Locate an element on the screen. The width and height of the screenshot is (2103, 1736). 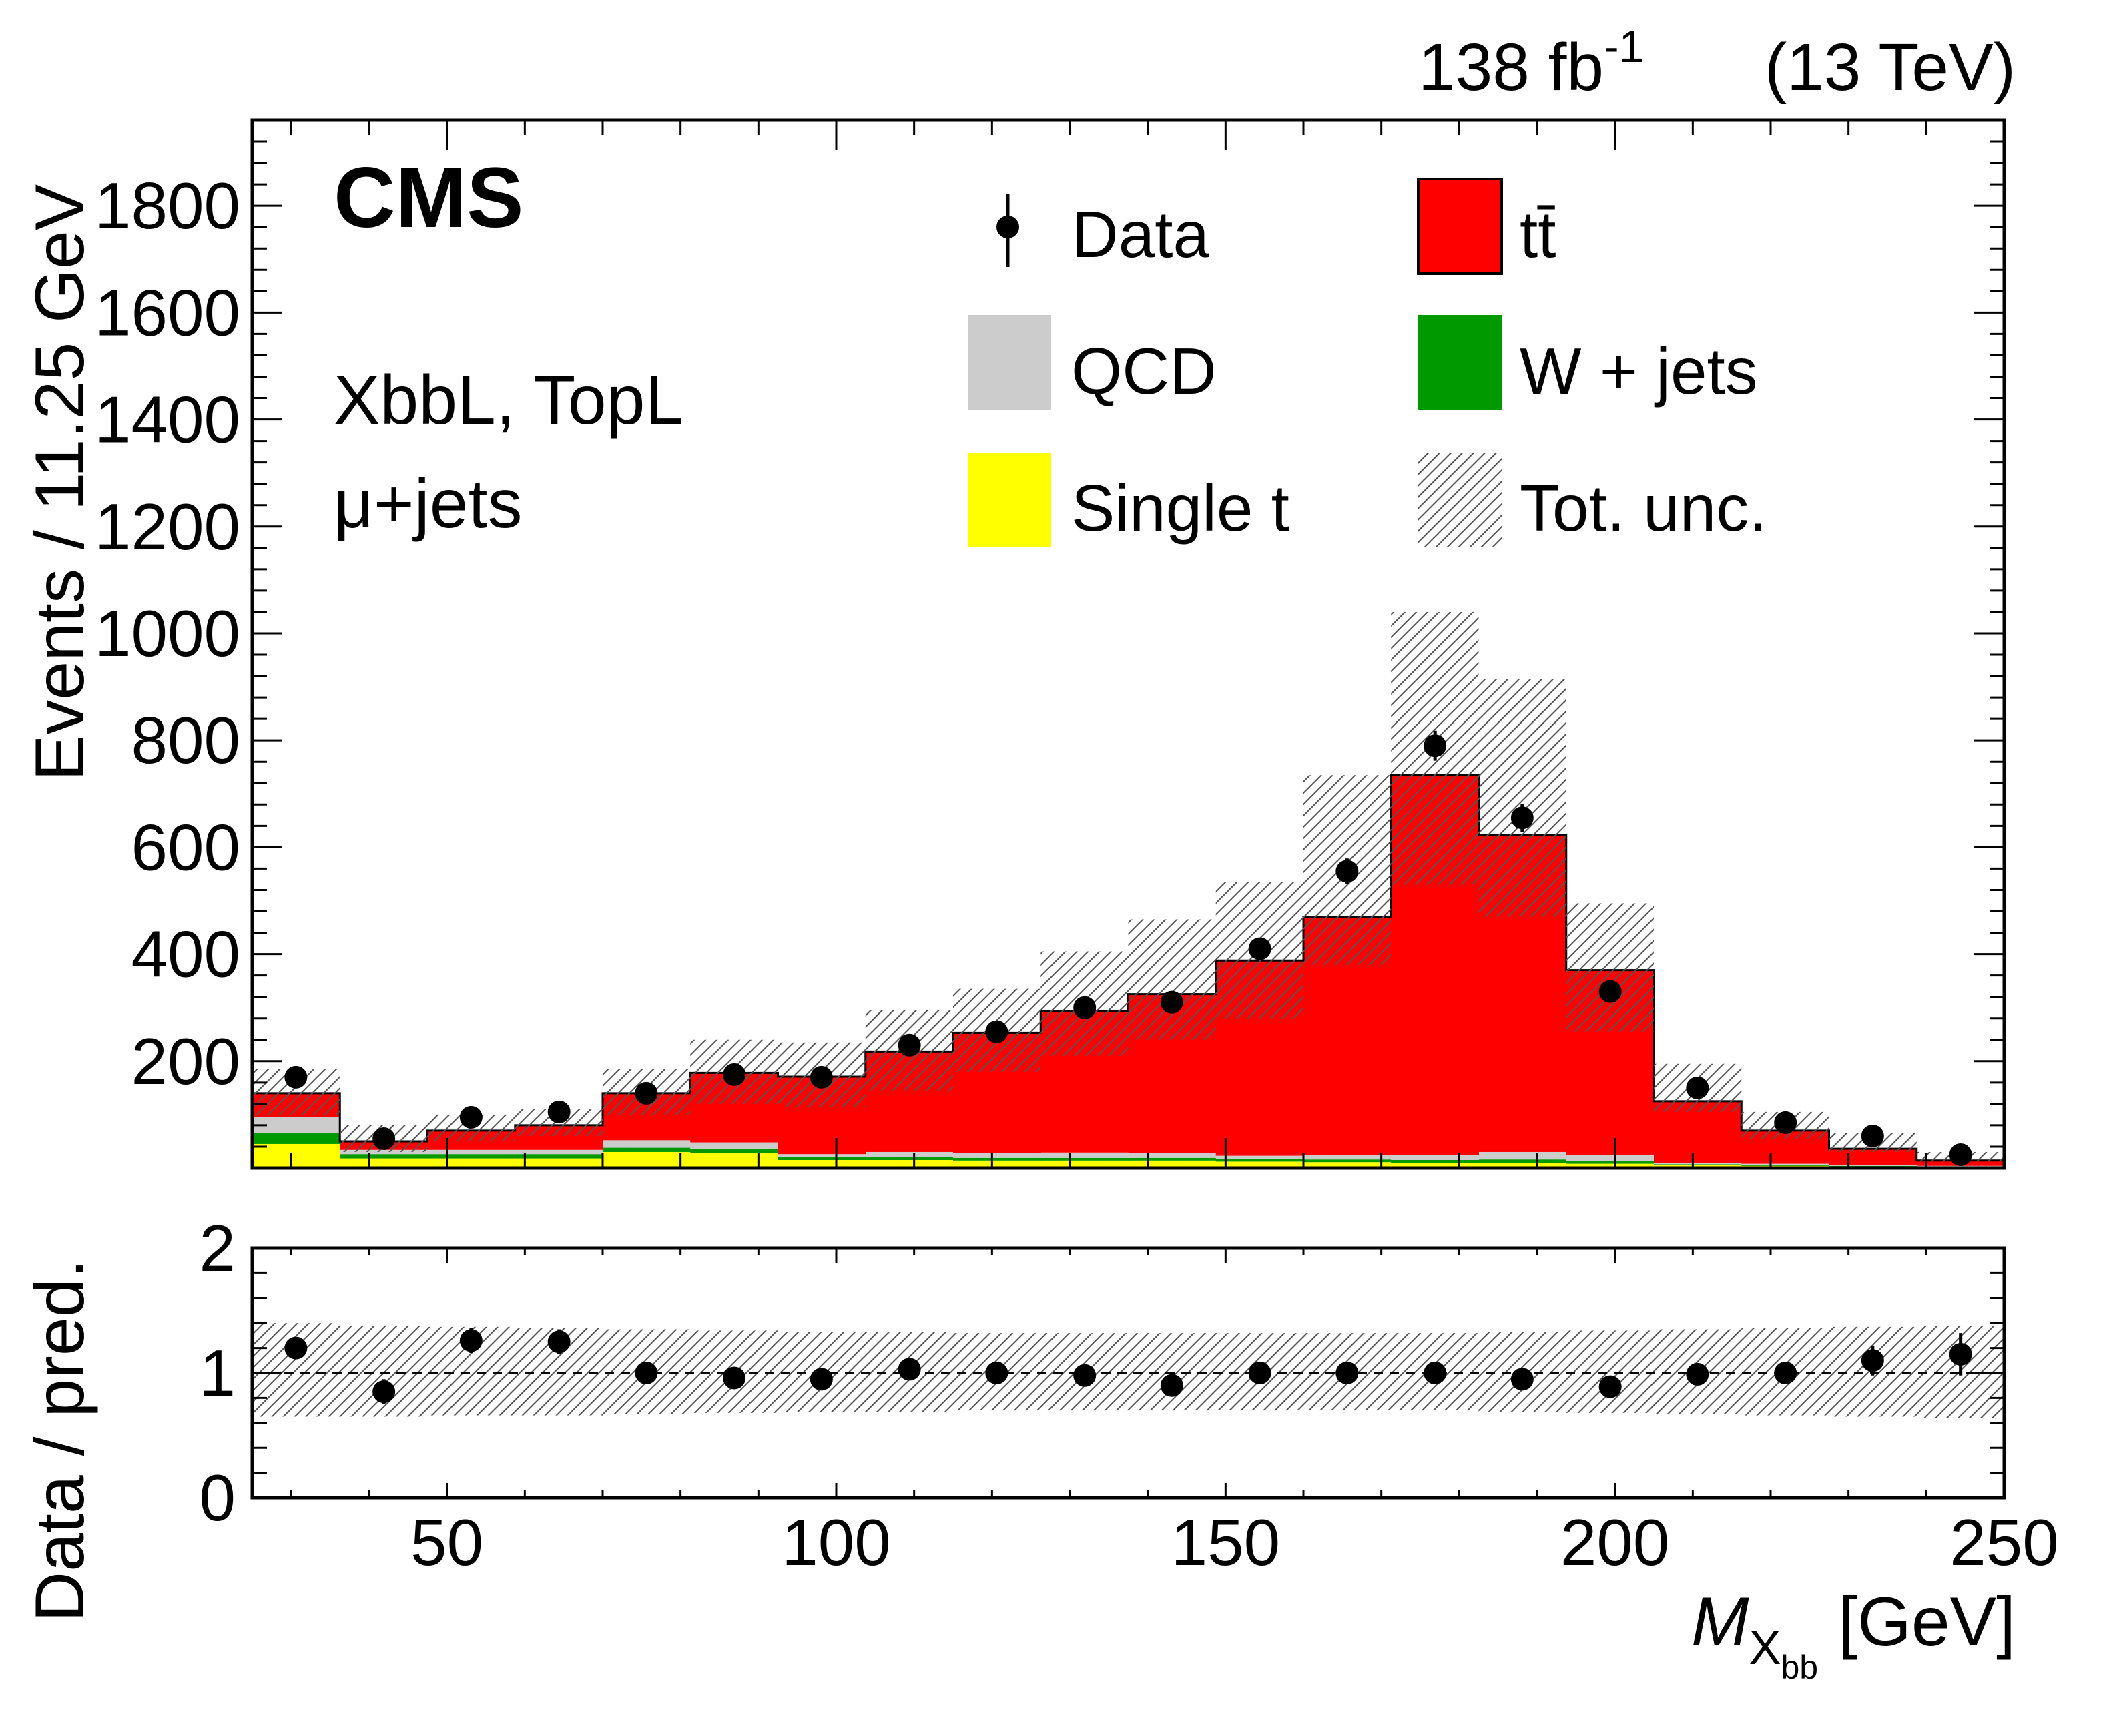
legend-entry-ttbar: tt̄ is located at coordinates (1487, 226).